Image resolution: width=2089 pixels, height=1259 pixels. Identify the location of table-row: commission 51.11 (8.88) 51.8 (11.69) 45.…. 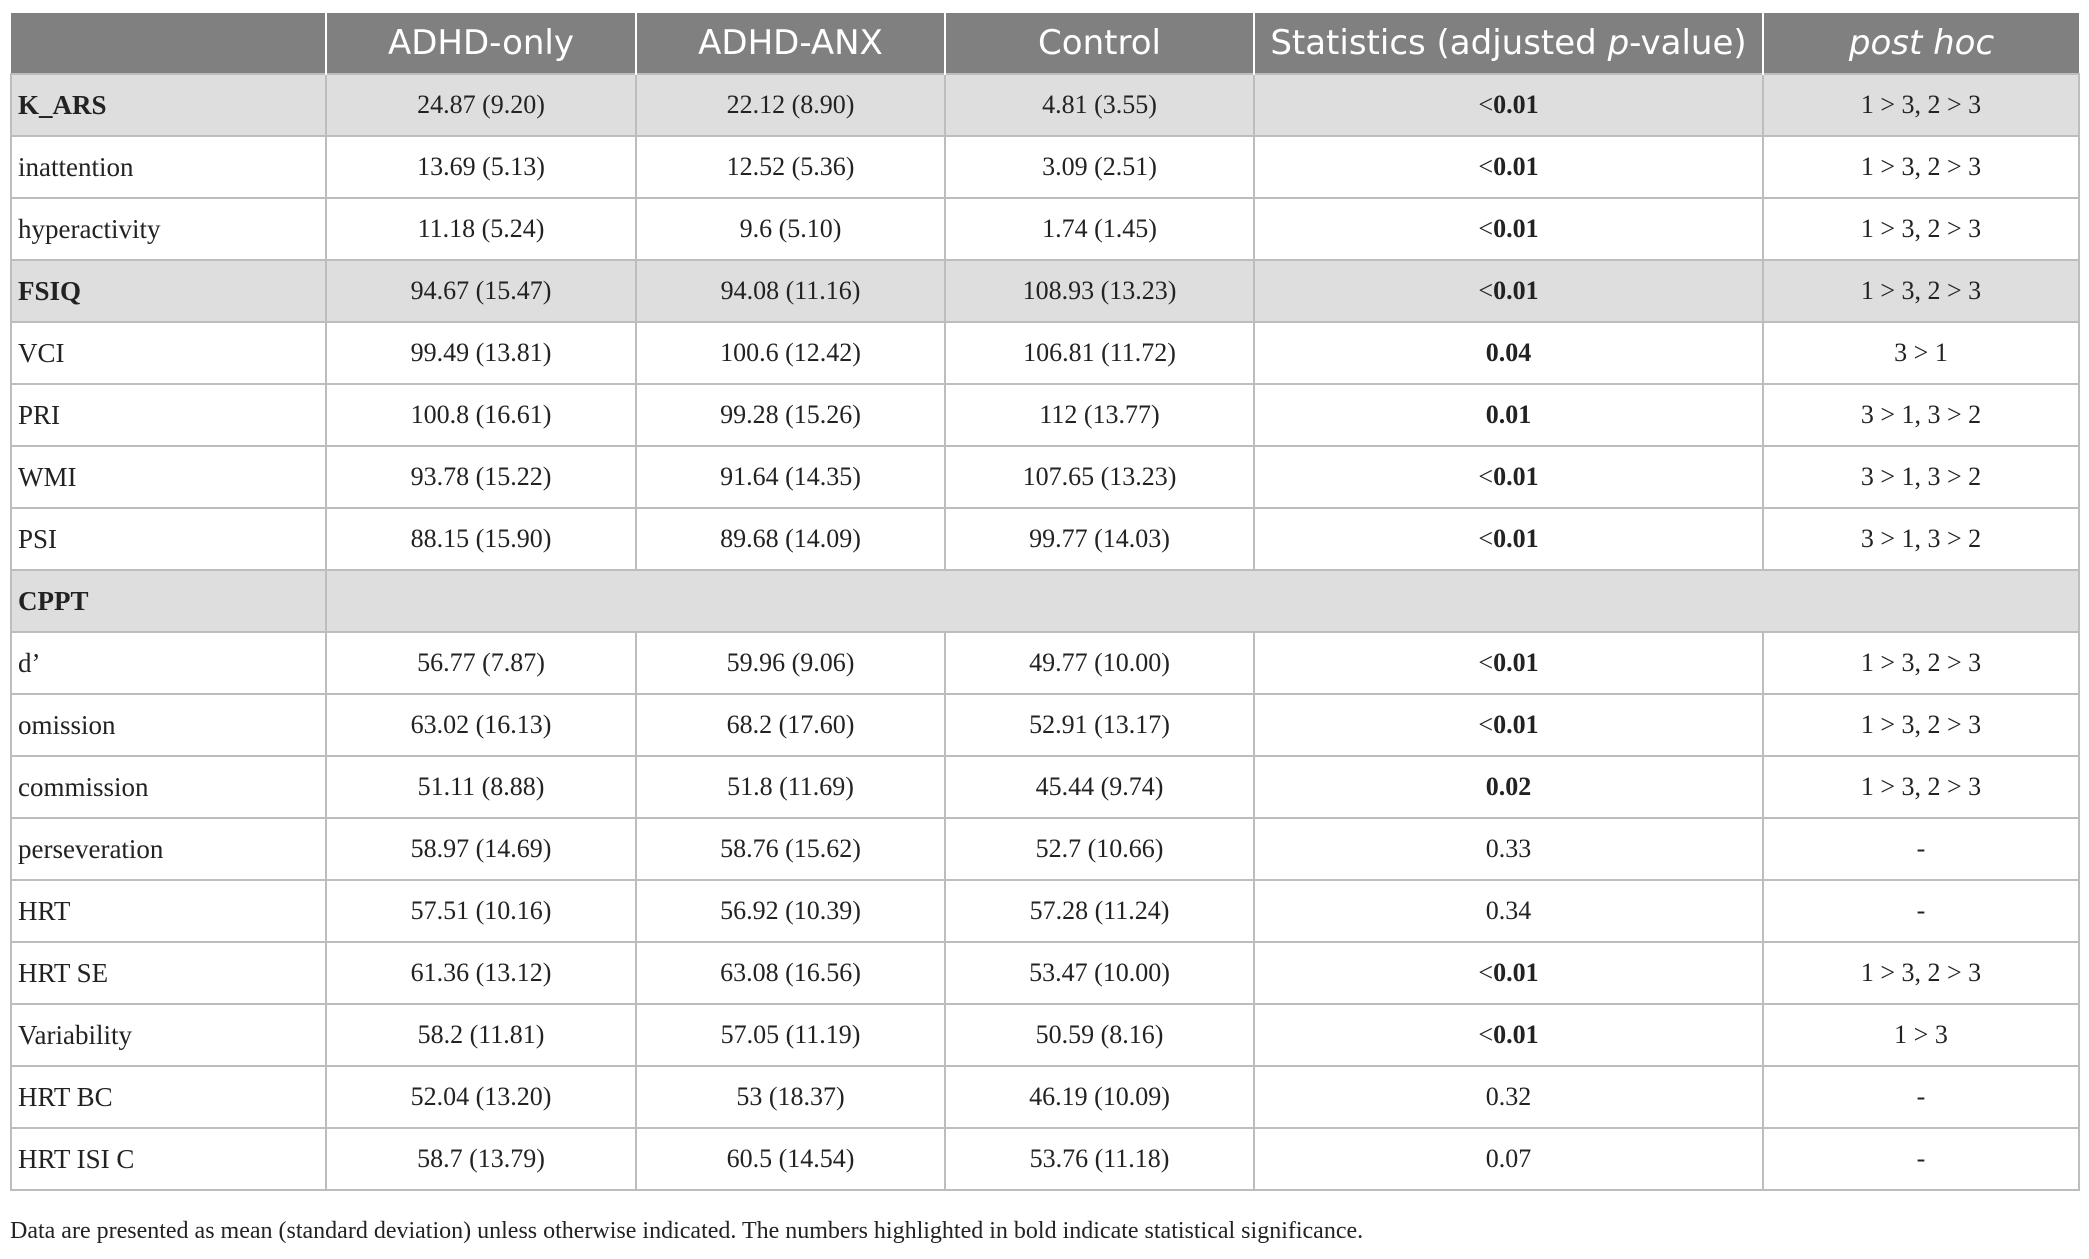
(1045, 787).